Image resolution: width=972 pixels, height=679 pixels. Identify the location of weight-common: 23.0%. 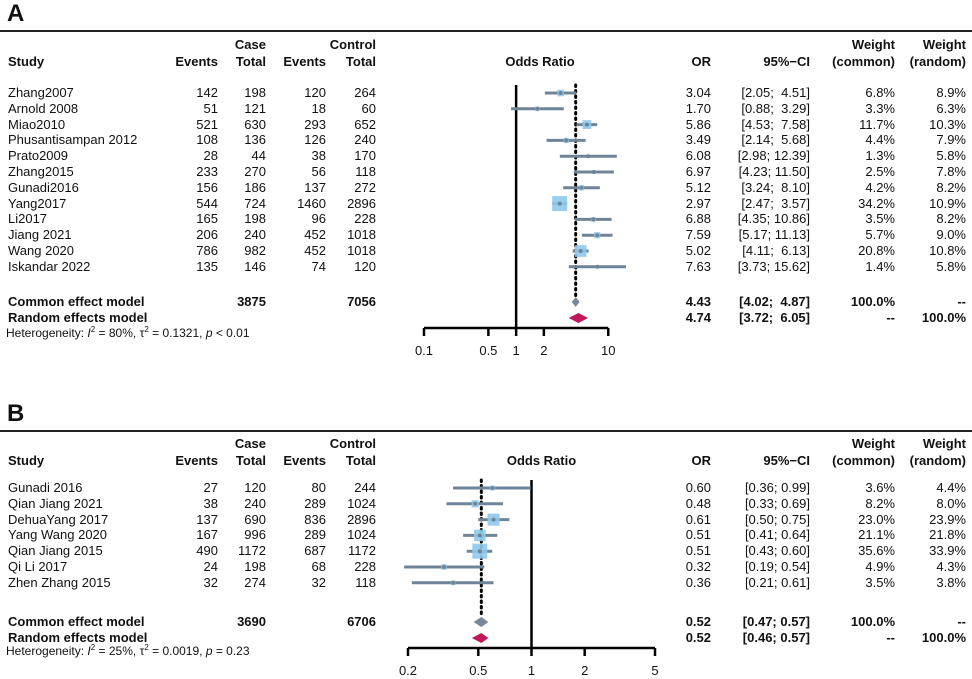
(876, 519).